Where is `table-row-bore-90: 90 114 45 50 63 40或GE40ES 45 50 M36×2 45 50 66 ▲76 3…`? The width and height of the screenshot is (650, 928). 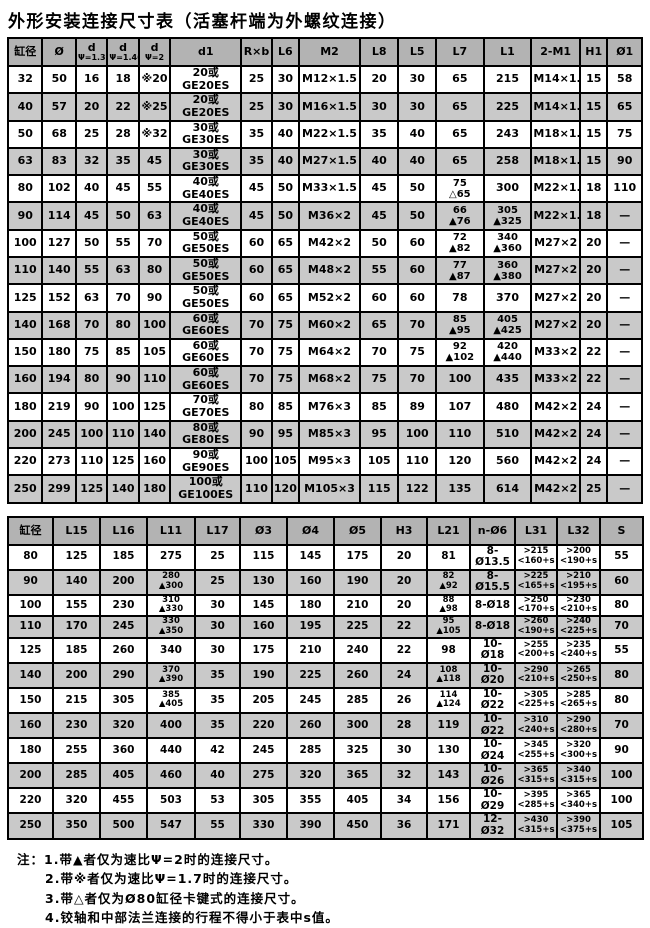
table-row-bore-90: 90 114 45 50 63 40或GE40ES 45 50 M36×2 45 50 66 ▲76 3… is located at coordinates (324, 216).